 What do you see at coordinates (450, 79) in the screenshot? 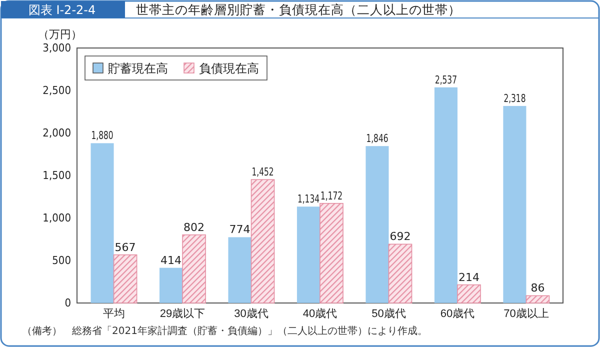
I see `data-label: 2,537` at bounding box center [450, 79].